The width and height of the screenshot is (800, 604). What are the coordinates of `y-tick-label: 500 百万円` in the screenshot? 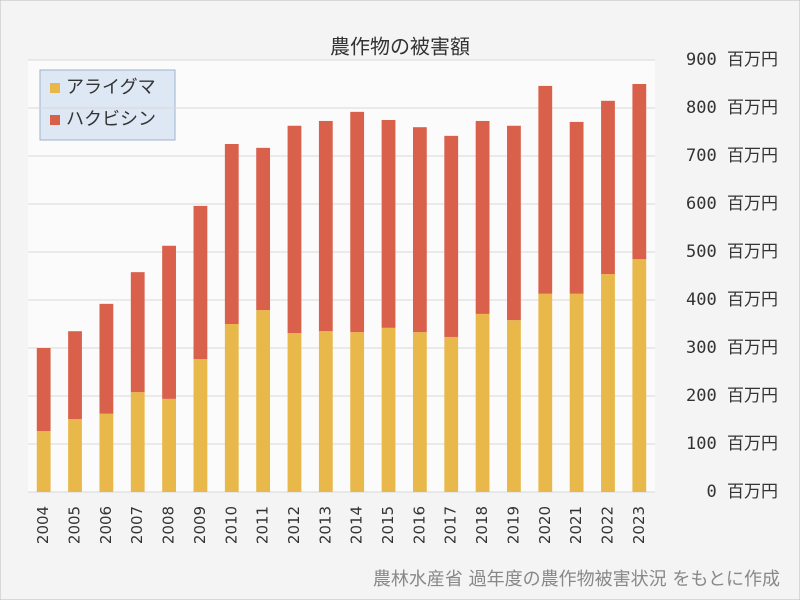 It's located at (732, 252).